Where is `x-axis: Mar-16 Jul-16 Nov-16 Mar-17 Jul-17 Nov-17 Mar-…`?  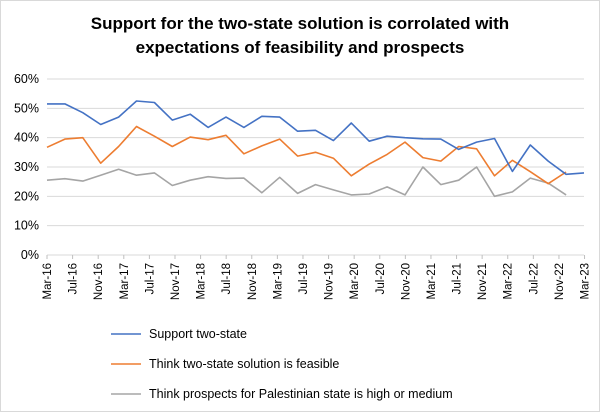 x-axis: Mar-16 Jul-16 Nov-16 Mar-17 Jul-17 Nov-17 Mar-… is located at coordinates (317, 277).